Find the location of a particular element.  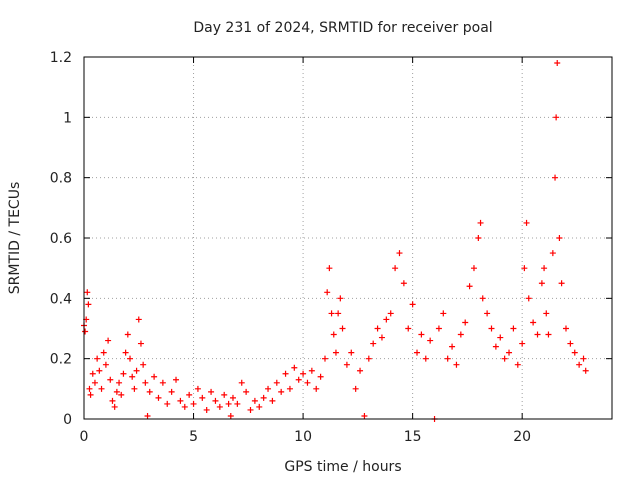

x-tick-label: 5 is located at coordinates (193, 437).